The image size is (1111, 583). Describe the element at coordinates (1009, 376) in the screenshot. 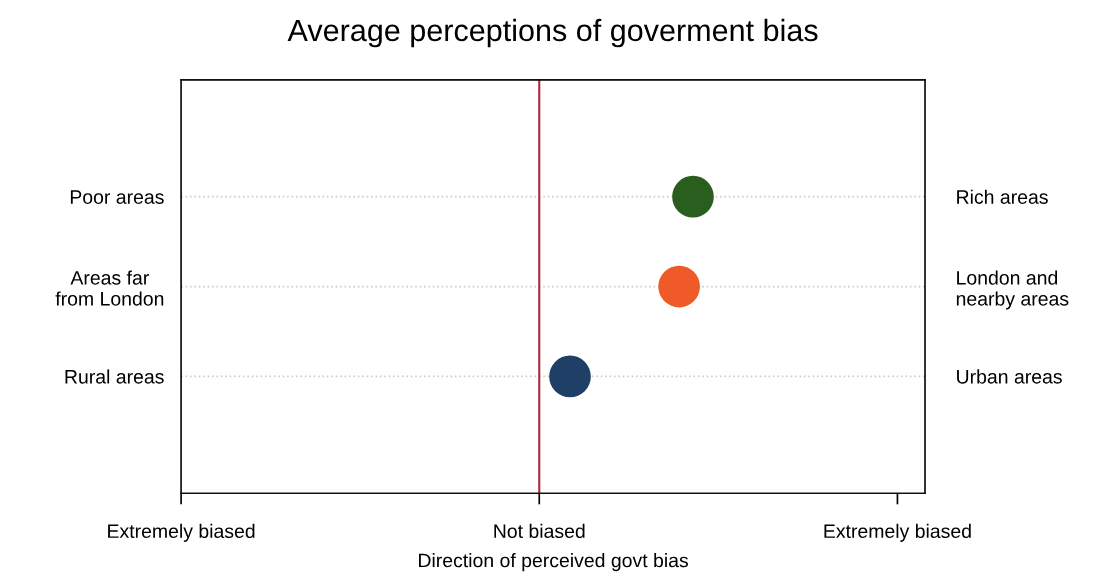

I see `y2-tick-label: Urban areas` at that location.